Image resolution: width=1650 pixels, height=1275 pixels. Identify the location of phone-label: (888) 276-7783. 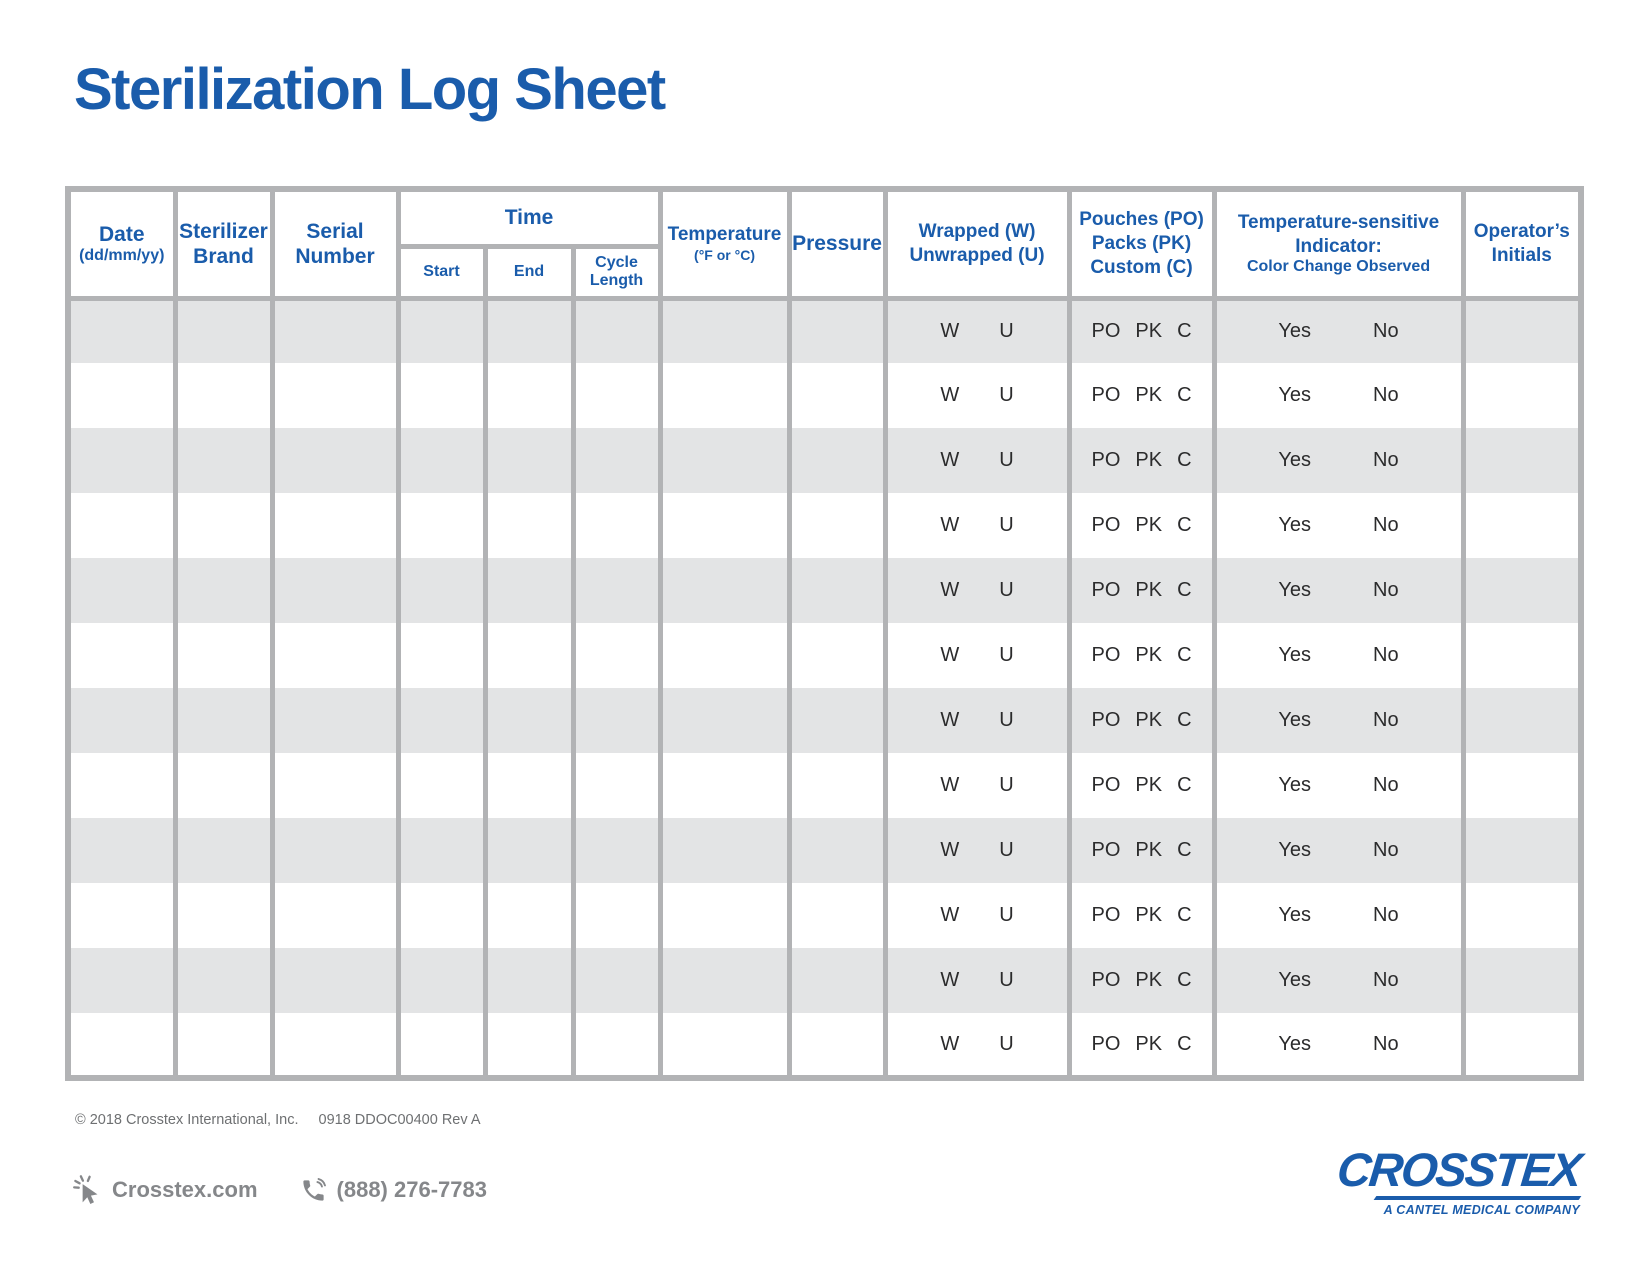
(411, 1189).